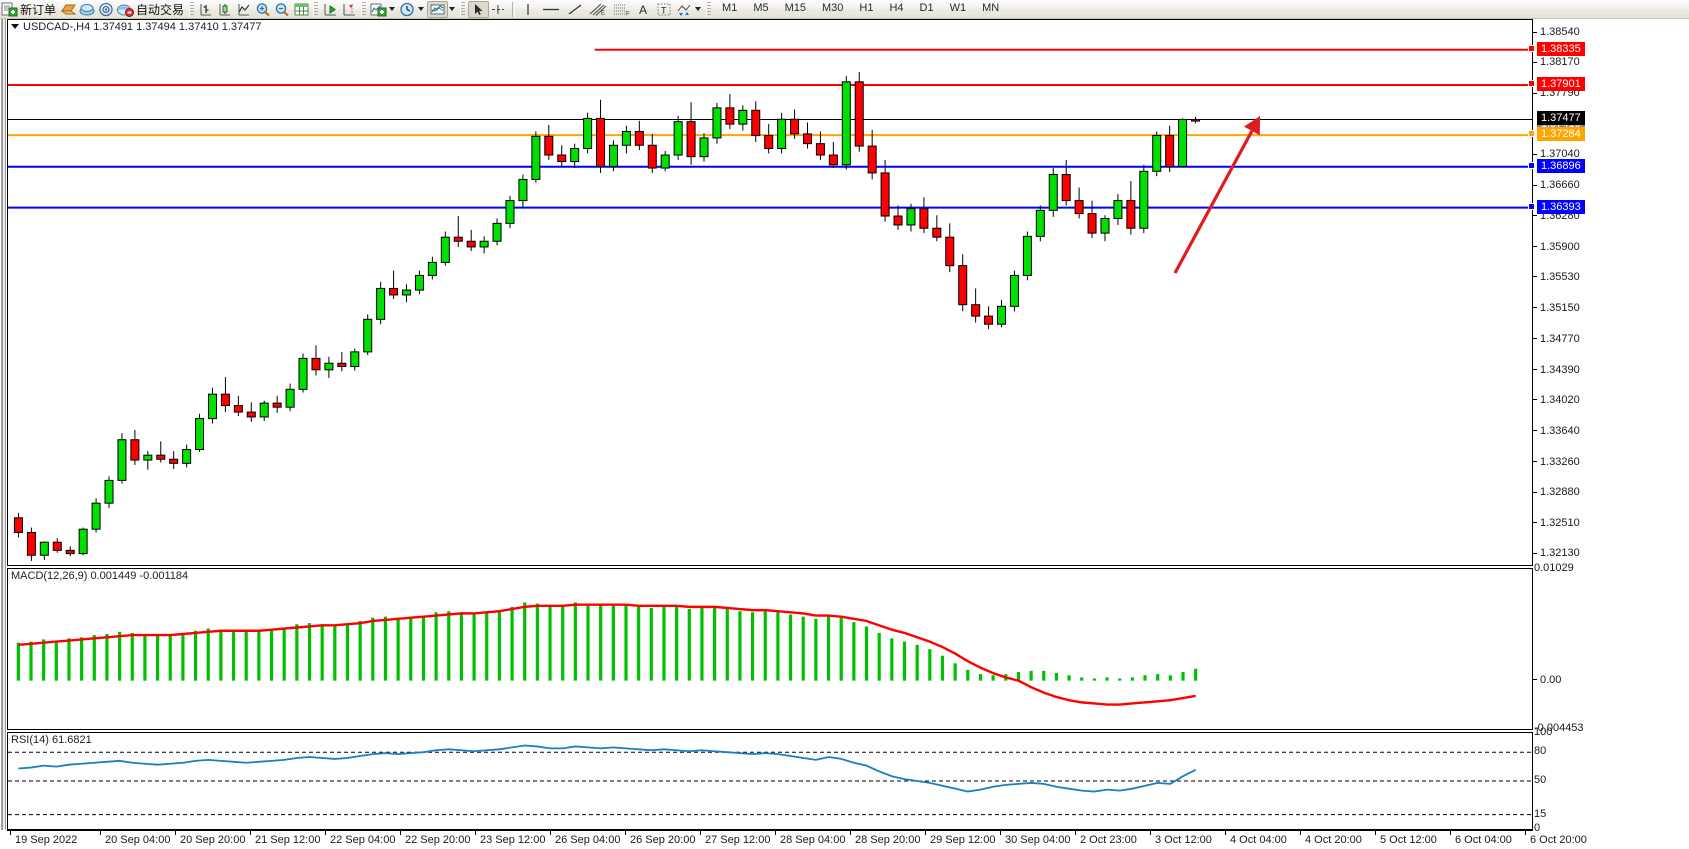 The image size is (1689, 849). What do you see at coordinates (991, 8) in the screenshot?
I see `timeframe-button-mn: MN` at bounding box center [991, 8].